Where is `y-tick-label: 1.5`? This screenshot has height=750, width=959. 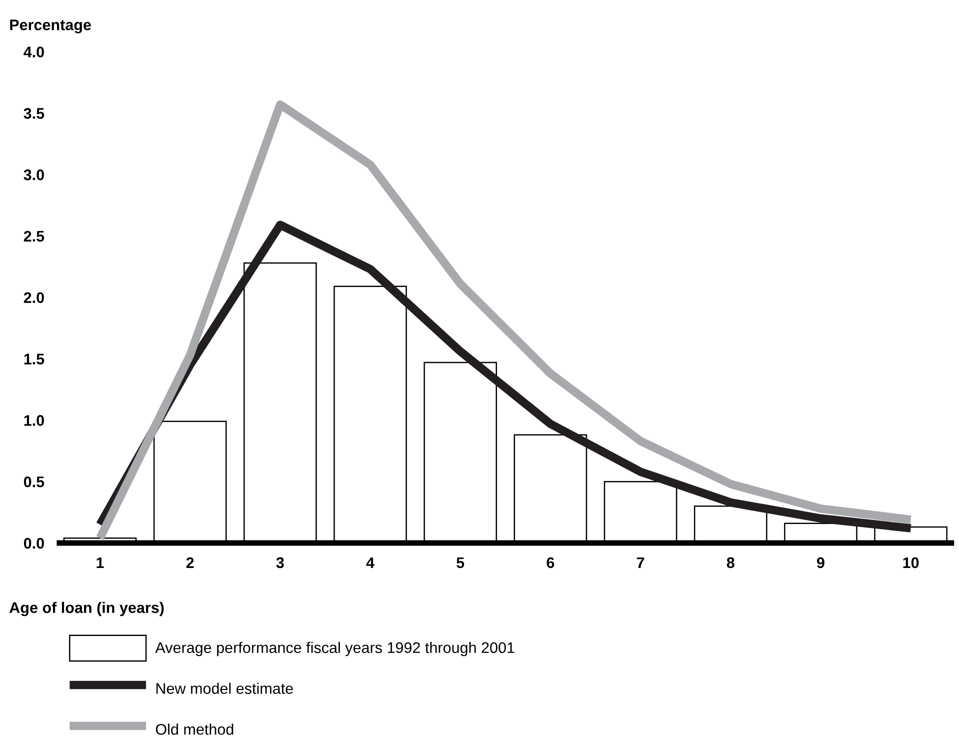 y-tick-label: 1.5 is located at coordinates (34, 359).